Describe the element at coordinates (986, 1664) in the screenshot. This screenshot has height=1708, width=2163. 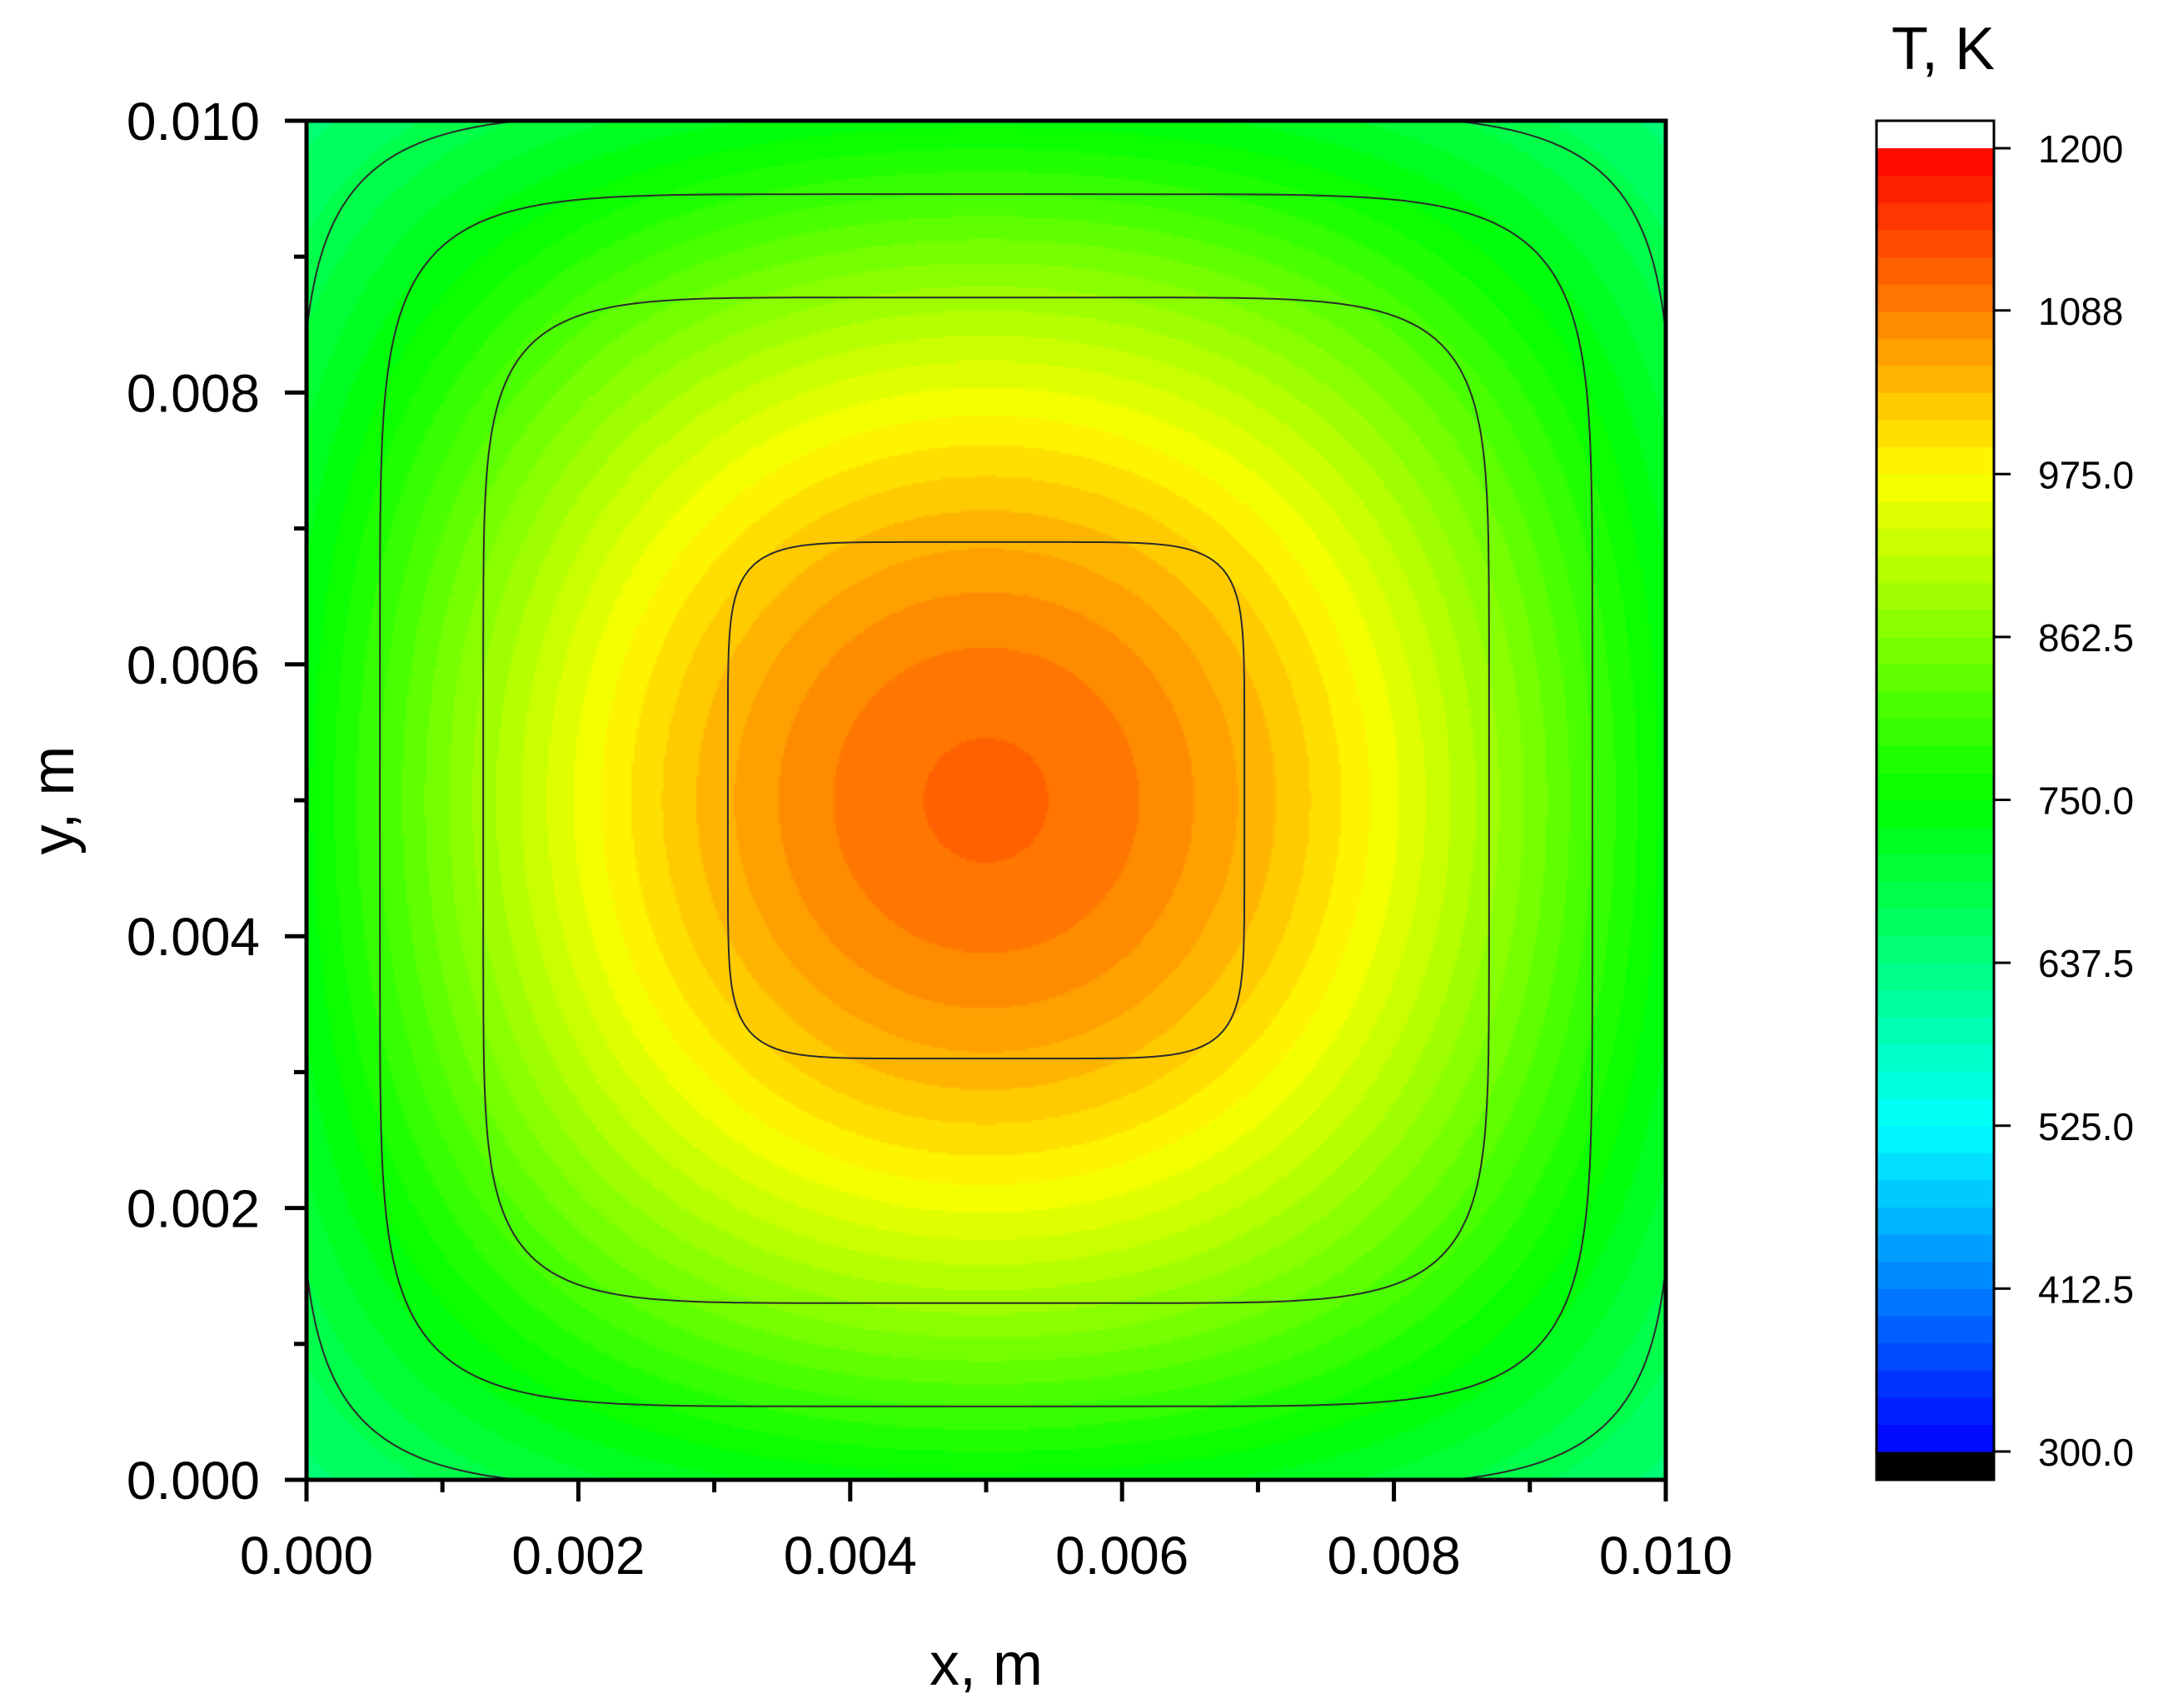
I see `x-axis-label: x, m` at that location.